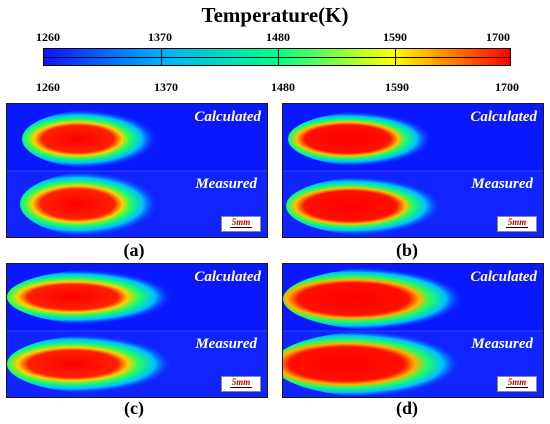 The image size is (550, 424). I want to click on caption-b: (b), so click(407, 250).